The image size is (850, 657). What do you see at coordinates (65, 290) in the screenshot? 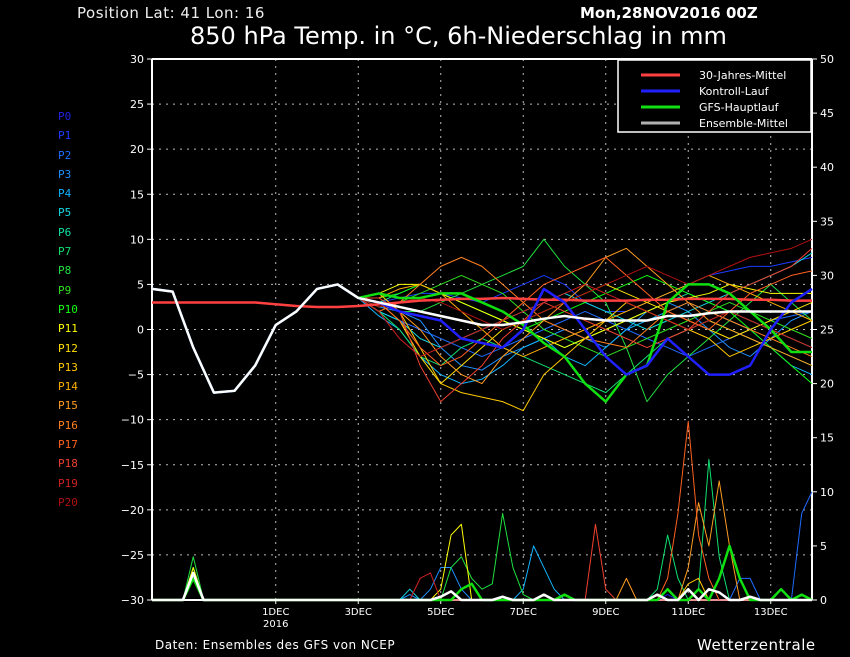
I see `member-label-p9: P9` at bounding box center [65, 290].